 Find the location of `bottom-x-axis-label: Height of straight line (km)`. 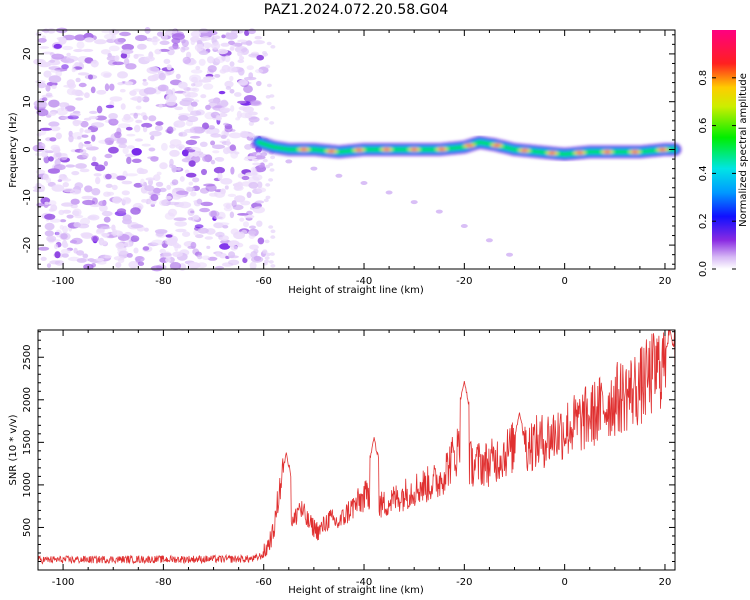

bottom-x-axis-label: Height of straight line (km) is located at coordinates (356, 590).